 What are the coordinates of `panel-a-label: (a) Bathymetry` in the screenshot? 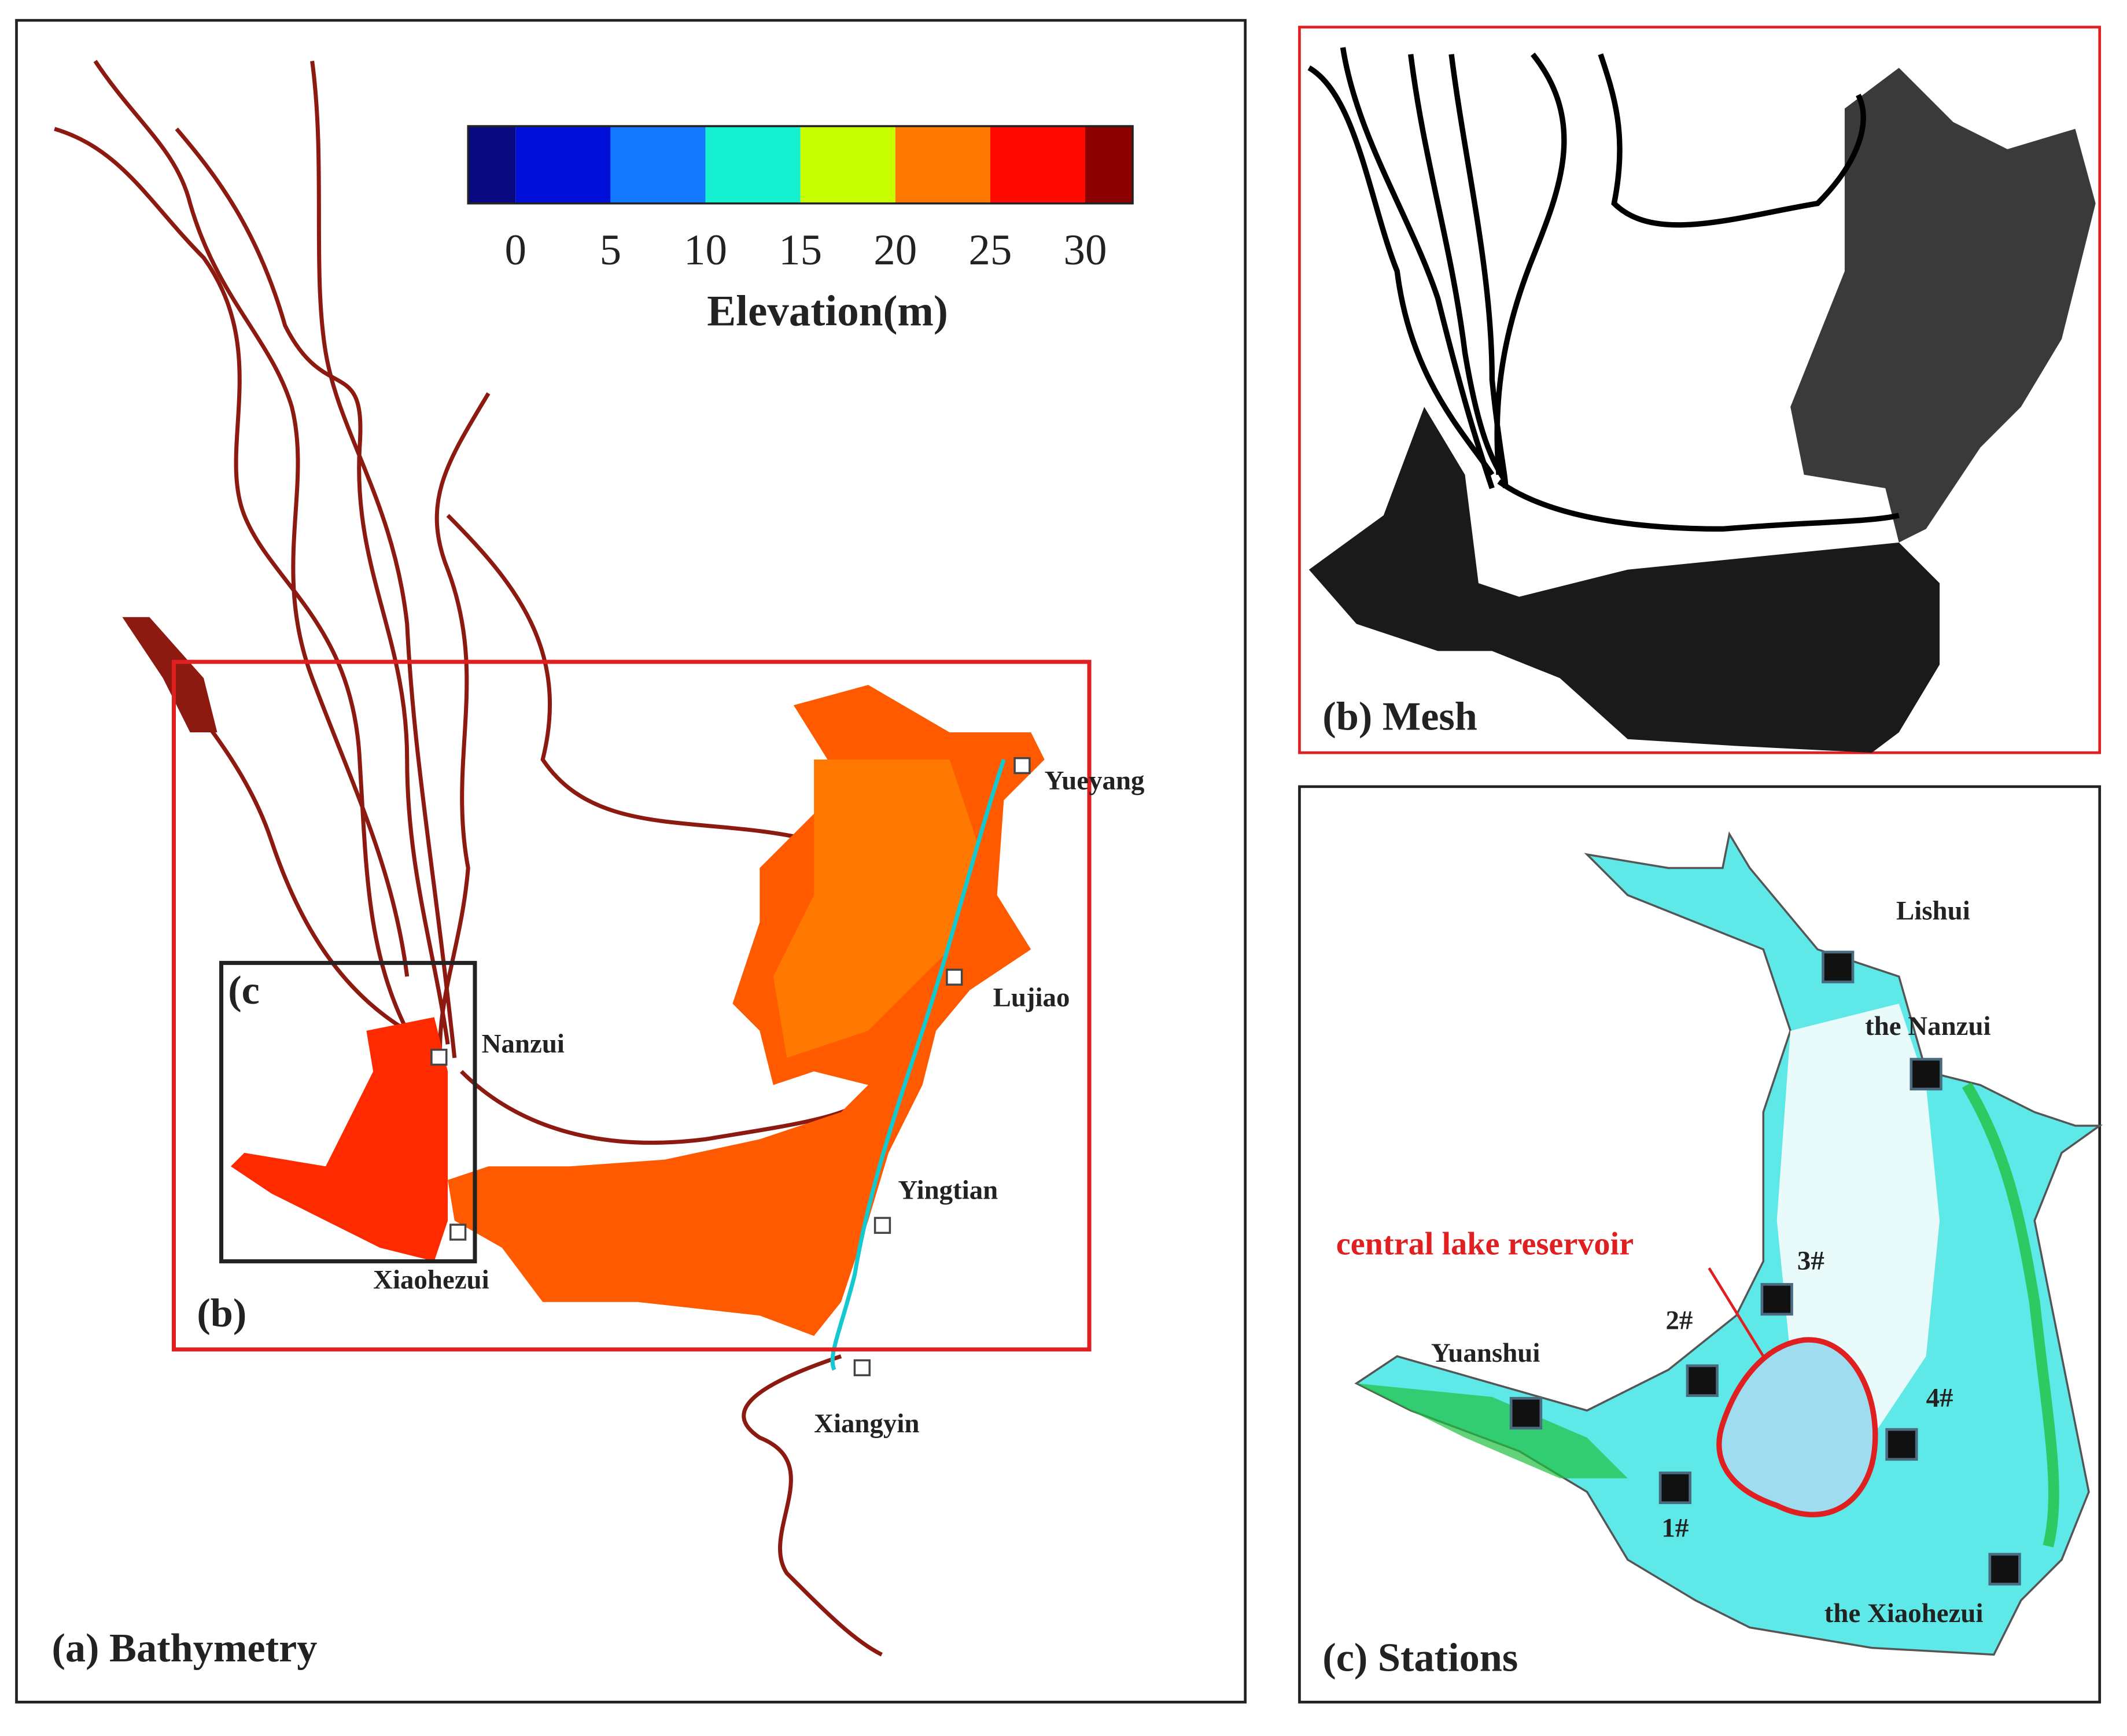 It's located at (184, 1648).